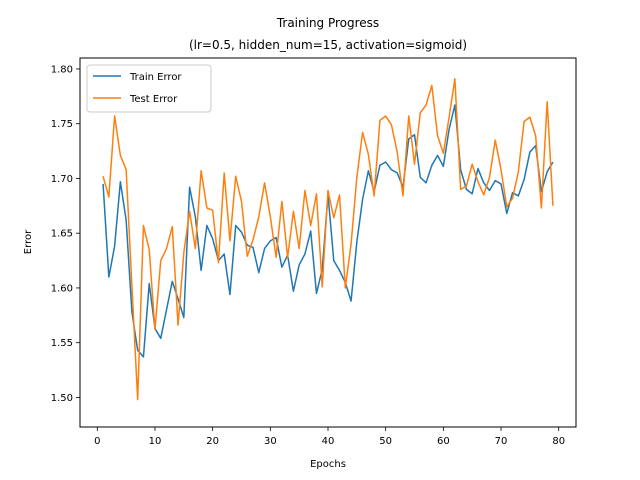 Image resolution: width=640 pixels, height=480 pixels. Describe the element at coordinates (501, 441) in the screenshot. I see `x-tick-label: 70` at that location.